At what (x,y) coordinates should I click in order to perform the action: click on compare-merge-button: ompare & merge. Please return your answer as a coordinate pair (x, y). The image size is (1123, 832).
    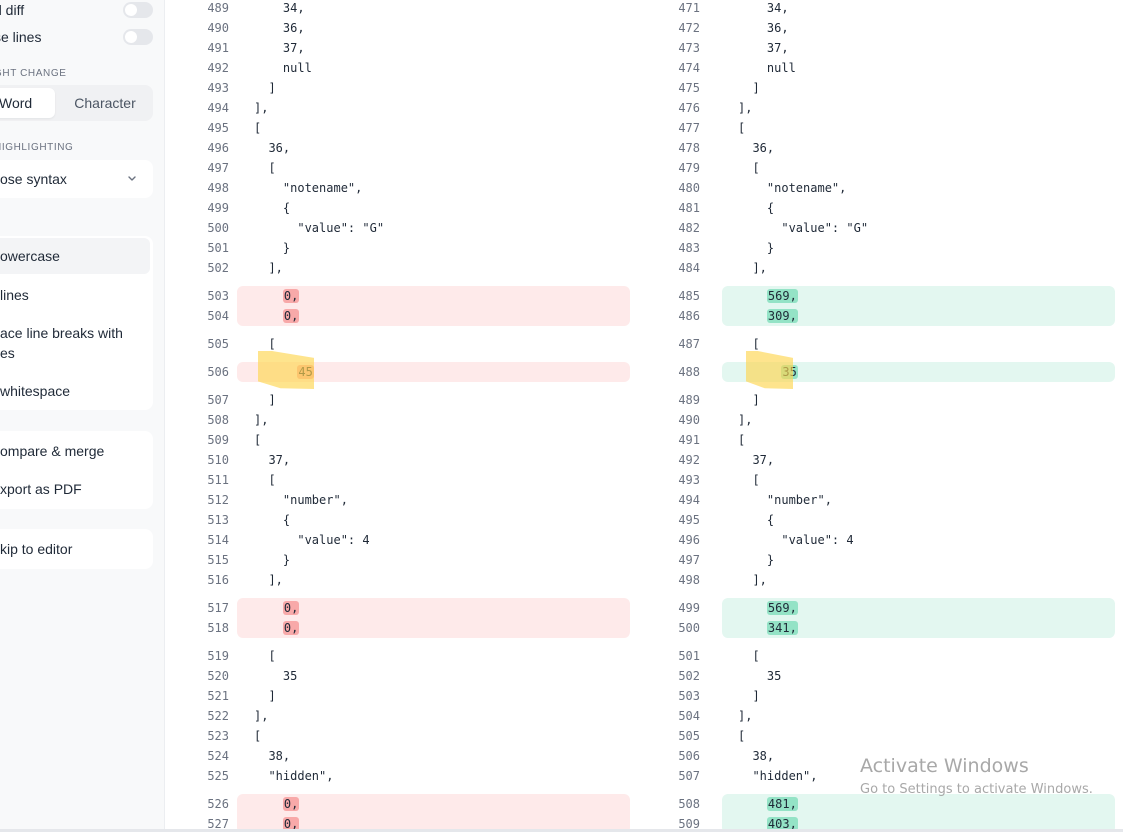
    Looking at the image, I should click on (52, 451).